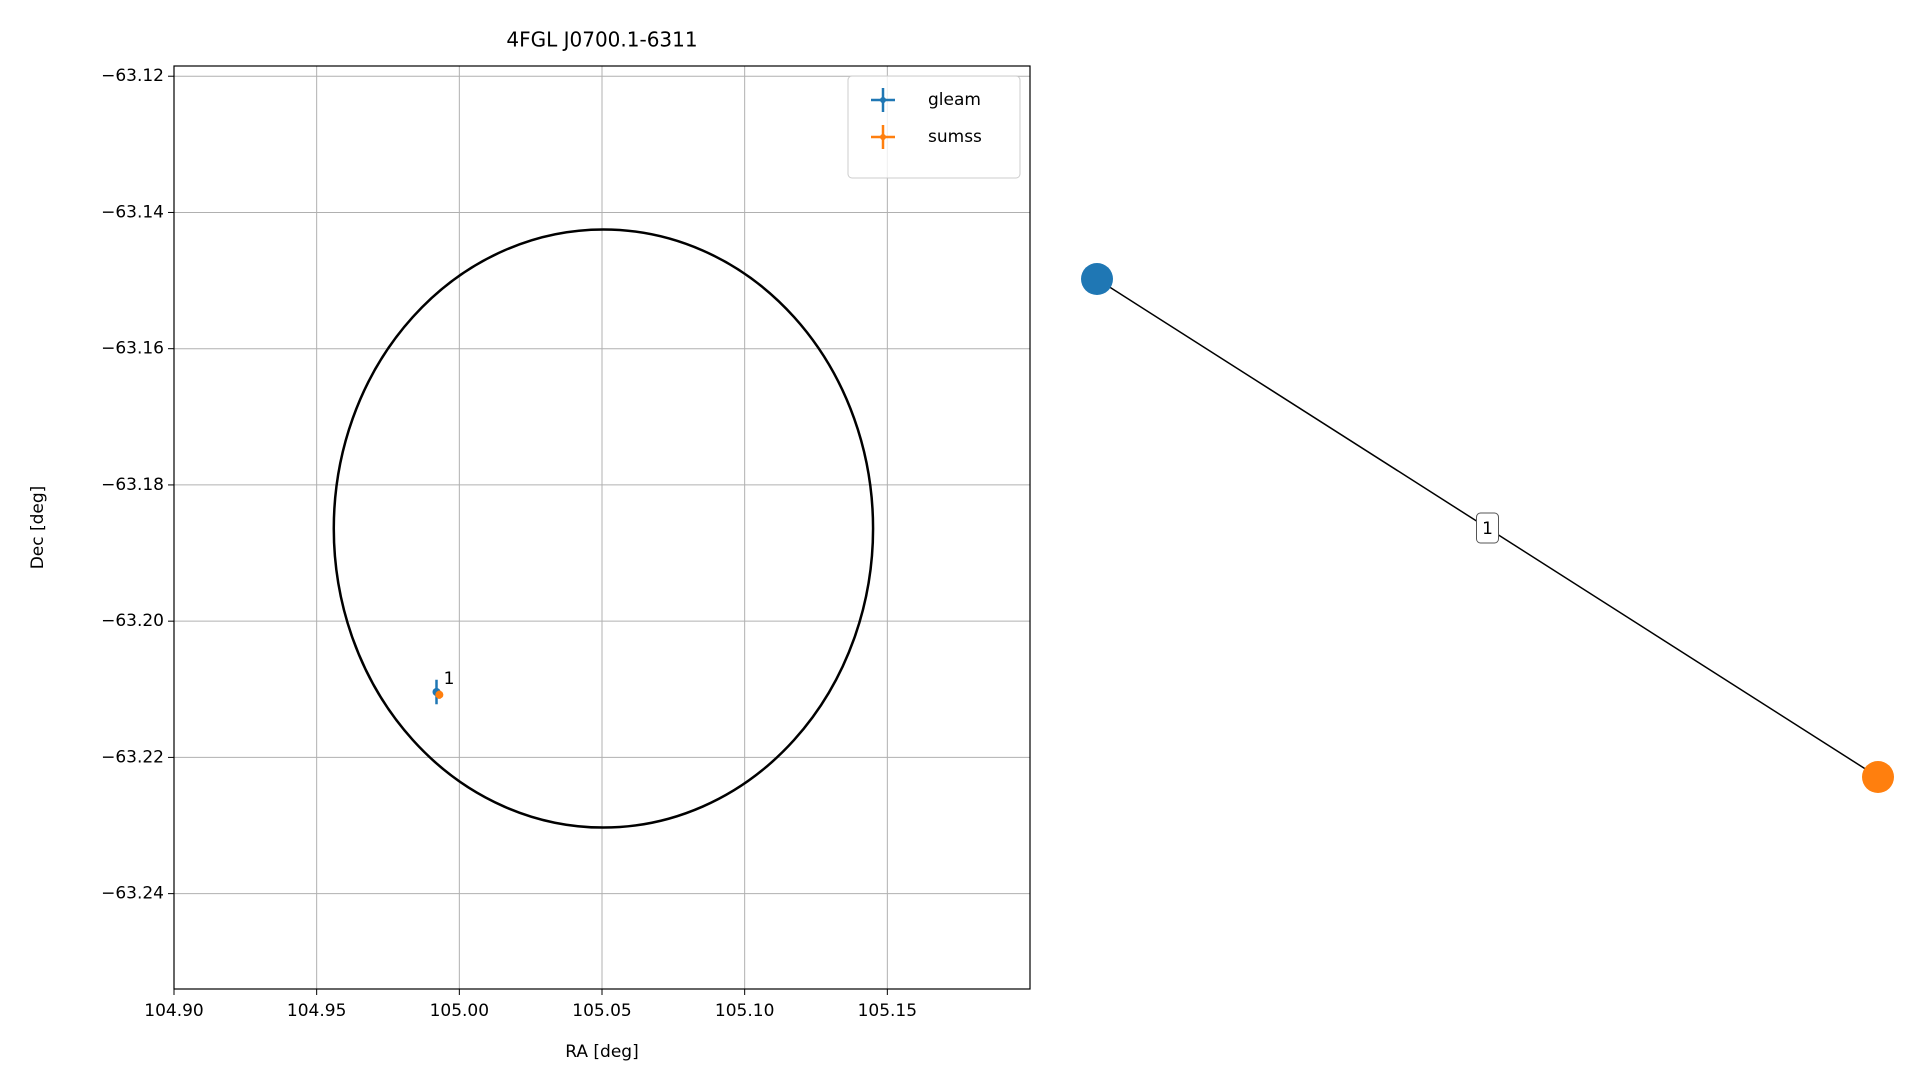 Image resolution: width=1919 pixels, height=1080 pixels. I want to click on legend-label: gleam, so click(954, 100).